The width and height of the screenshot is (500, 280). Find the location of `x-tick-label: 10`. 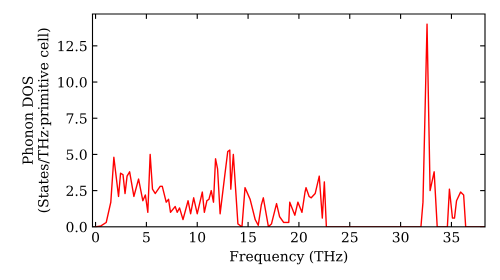

x-tick-label: 10 is located at coordinates (198, 237).